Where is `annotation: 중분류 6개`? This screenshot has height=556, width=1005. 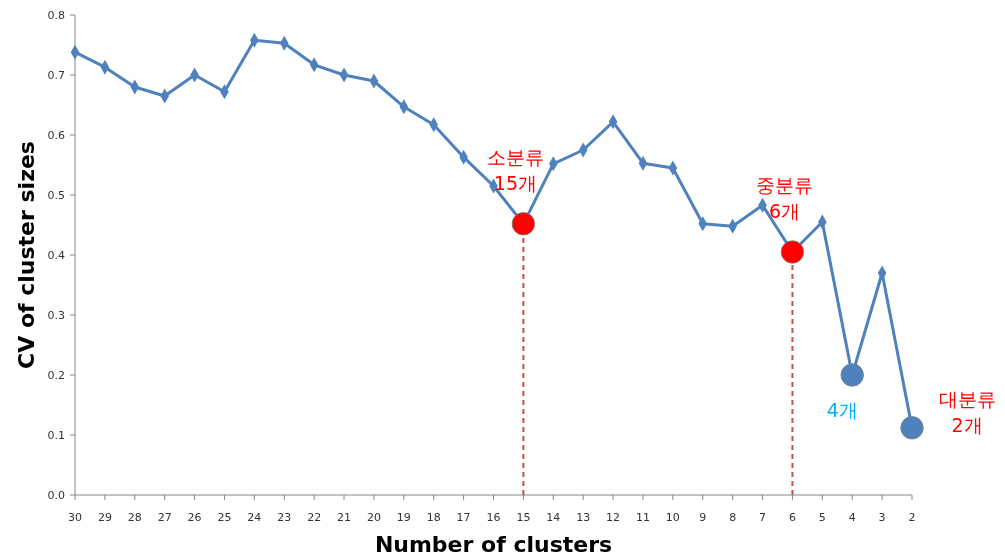
annotation: 중분류 6개 is located at coordinates (784, 198).